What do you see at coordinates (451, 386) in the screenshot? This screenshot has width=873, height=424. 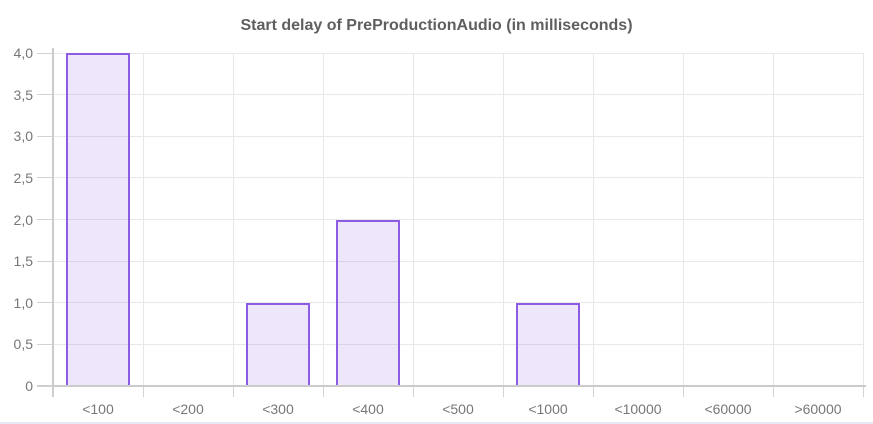 I see `x-axis-line` at bounding box center [451, 386].